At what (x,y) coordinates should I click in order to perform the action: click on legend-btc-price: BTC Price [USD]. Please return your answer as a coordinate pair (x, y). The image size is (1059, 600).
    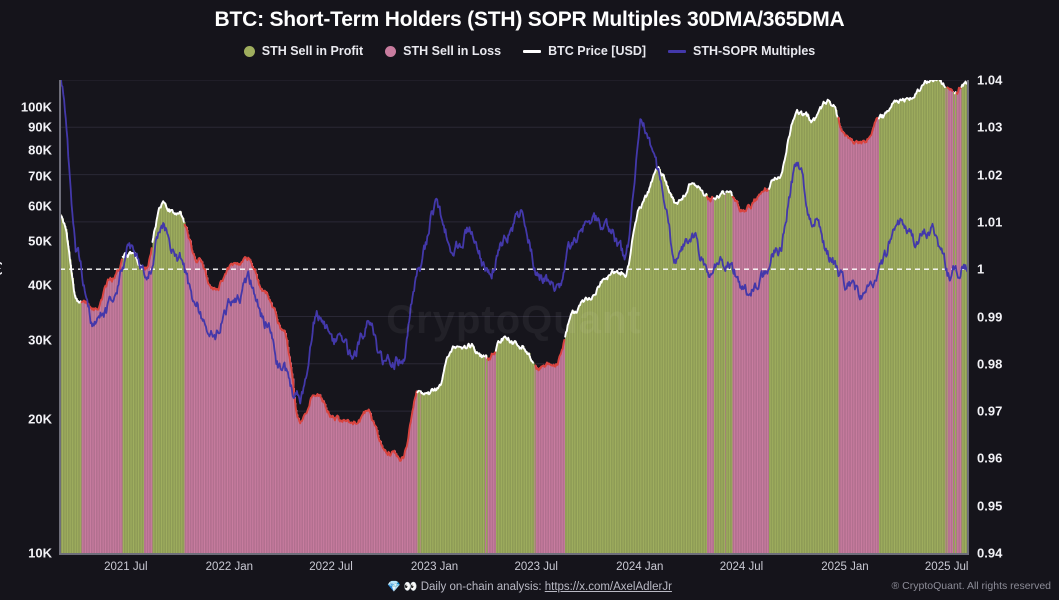
    Looking at the image, I should click on (584, 51).